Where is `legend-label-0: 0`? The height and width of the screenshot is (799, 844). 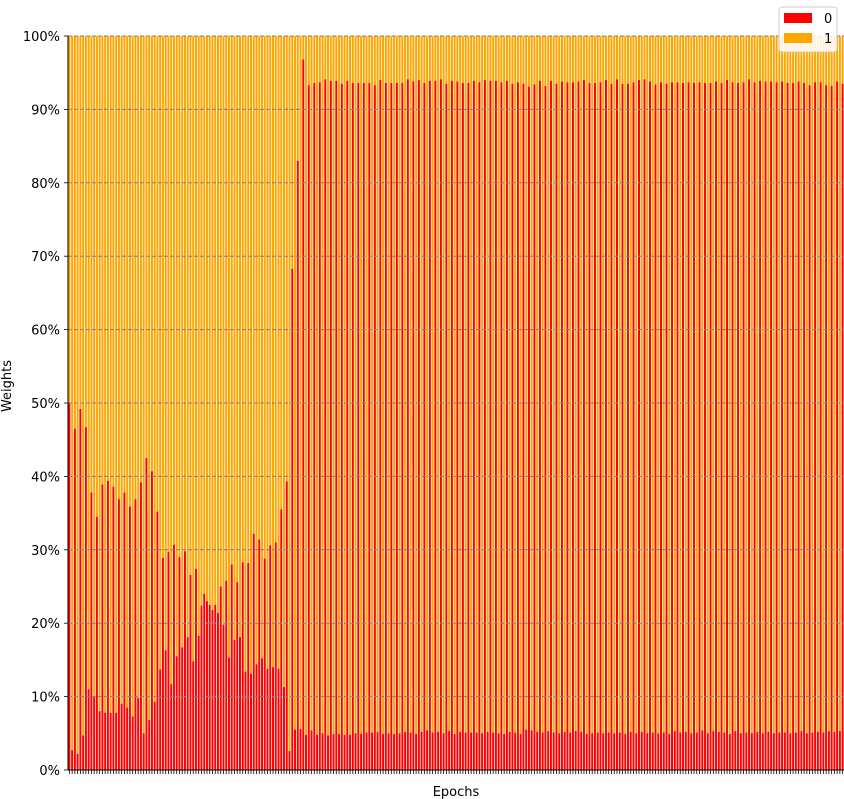 legend-label-0: 0 is located at coordinates (828, 19).